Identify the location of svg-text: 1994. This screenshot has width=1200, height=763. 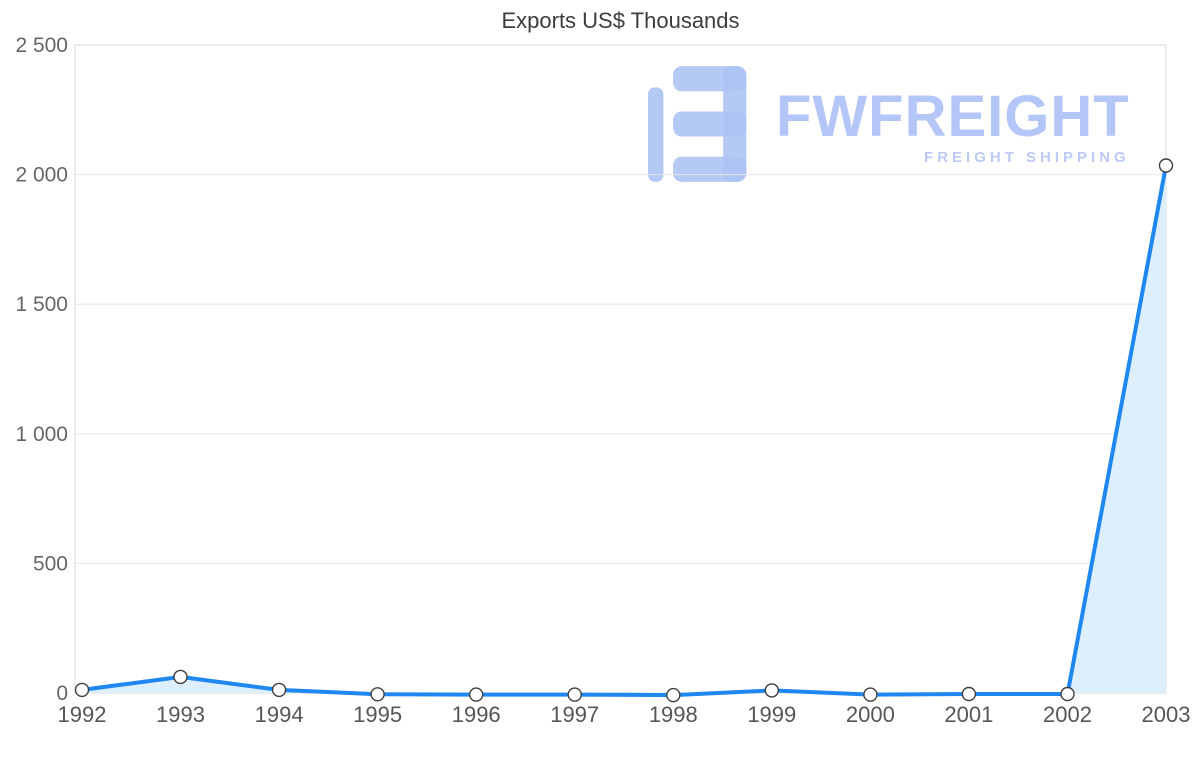
(279, 714).